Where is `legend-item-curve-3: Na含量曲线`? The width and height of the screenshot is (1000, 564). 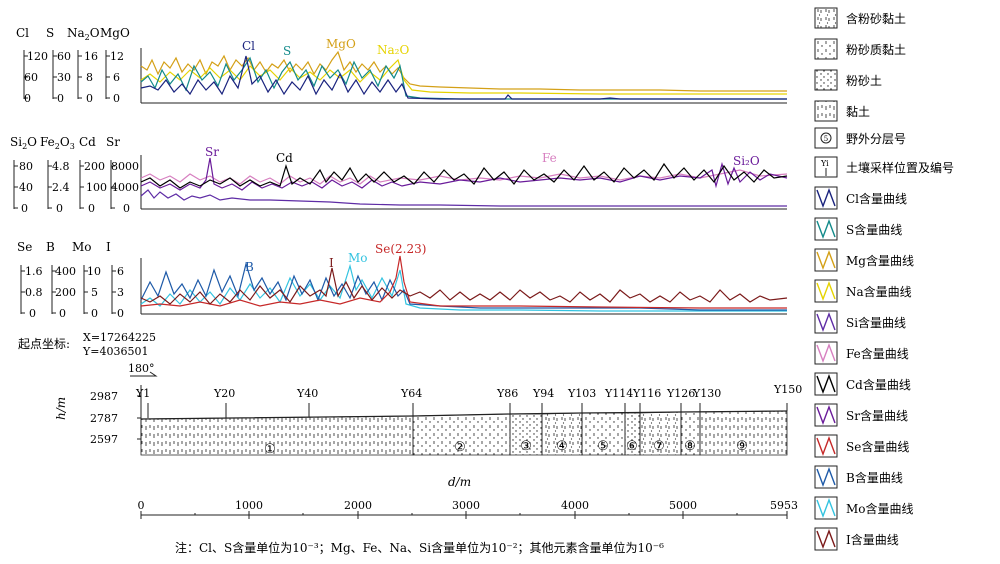
legend-item-curve-3: Na含量曲线 is located at coordinates (863, 291).